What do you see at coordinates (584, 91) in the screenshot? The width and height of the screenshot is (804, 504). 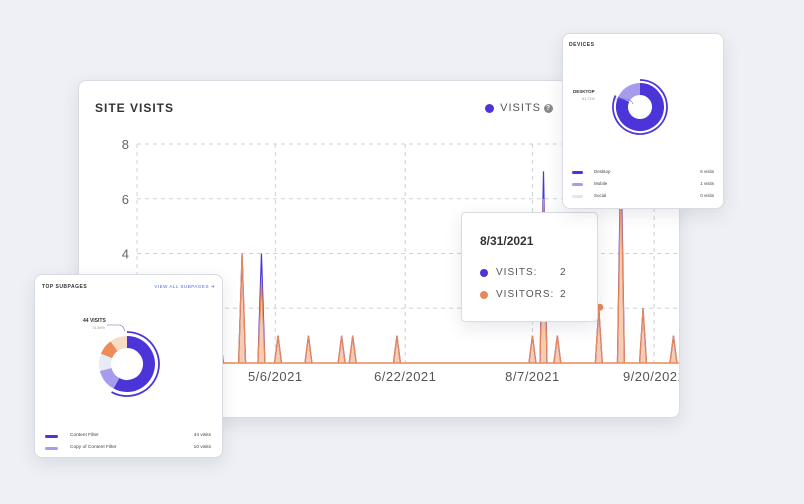 I see `devices-callout-label: DESKTOP` at bounding box center [584, 91].